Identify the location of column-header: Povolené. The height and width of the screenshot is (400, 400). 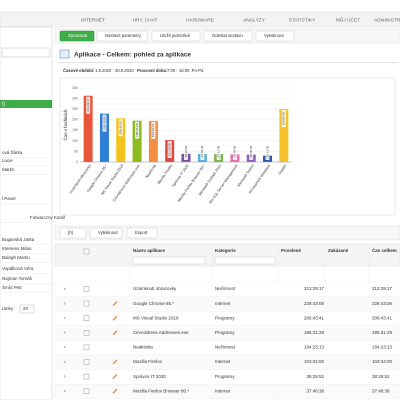
(291, 250).